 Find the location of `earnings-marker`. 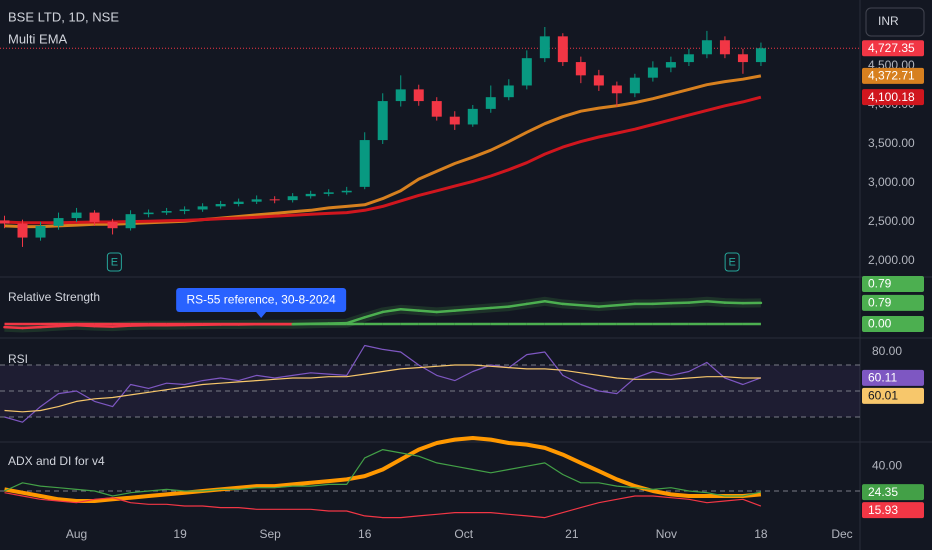

earnings-marker is located at coordinates (114, 262).